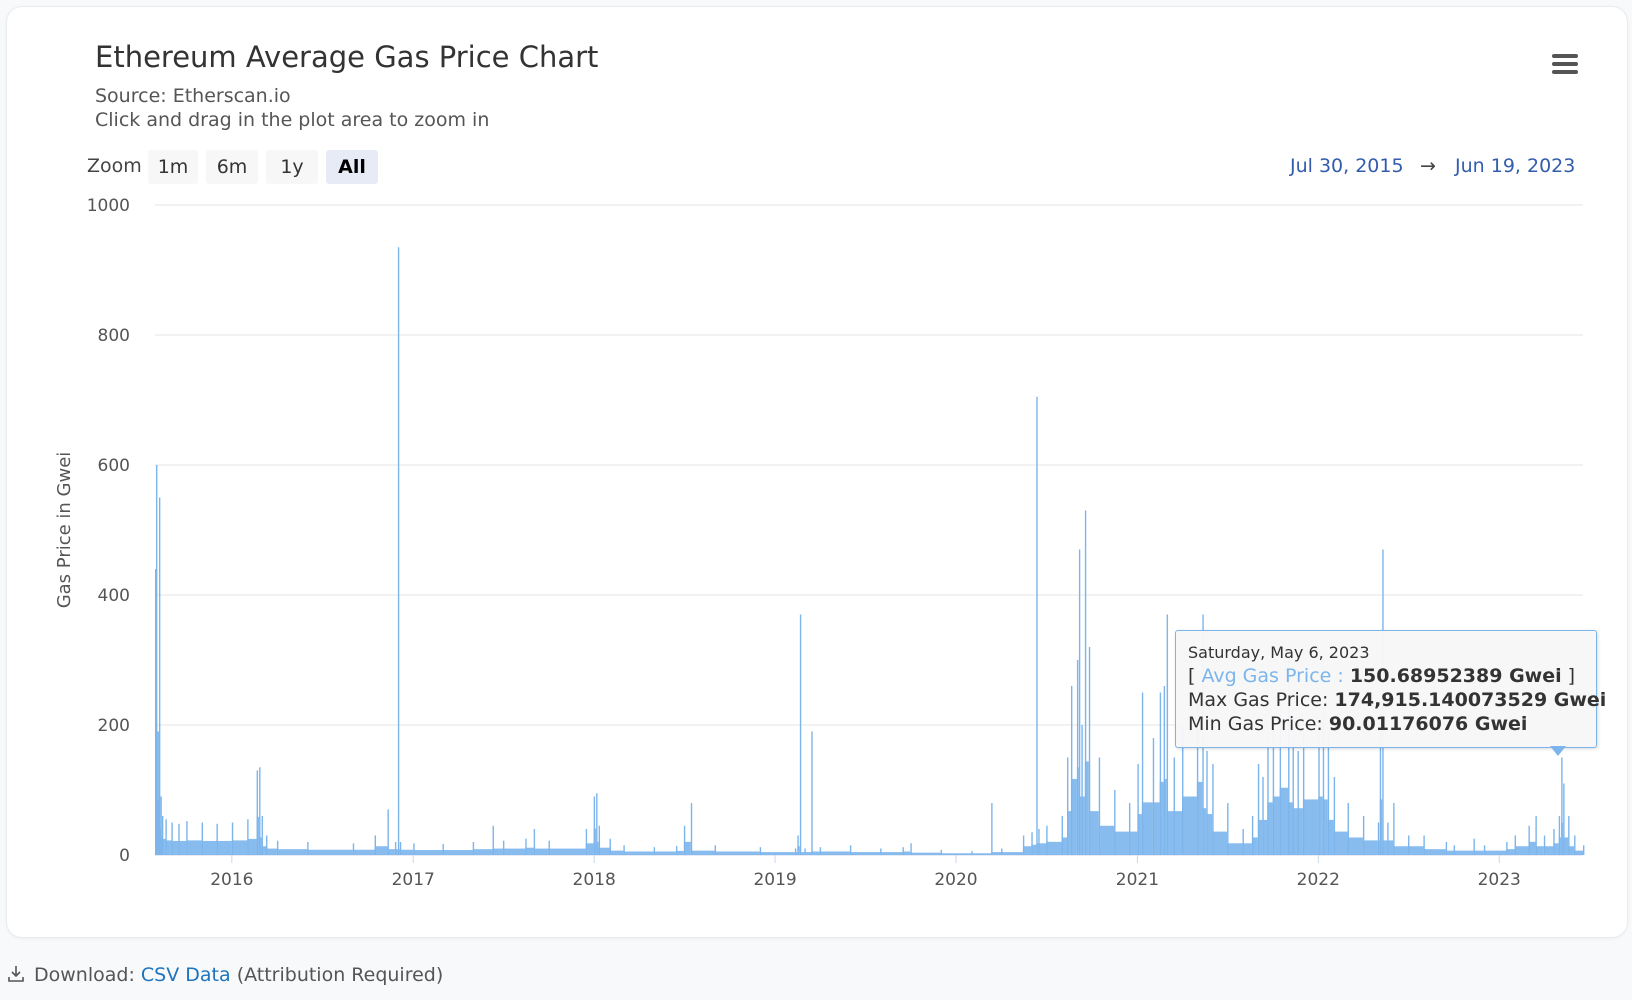 Image resolution: width=1632 pixels, height=1000 pixels. I want to click on y-tick-label: 0, so click(124, 856).